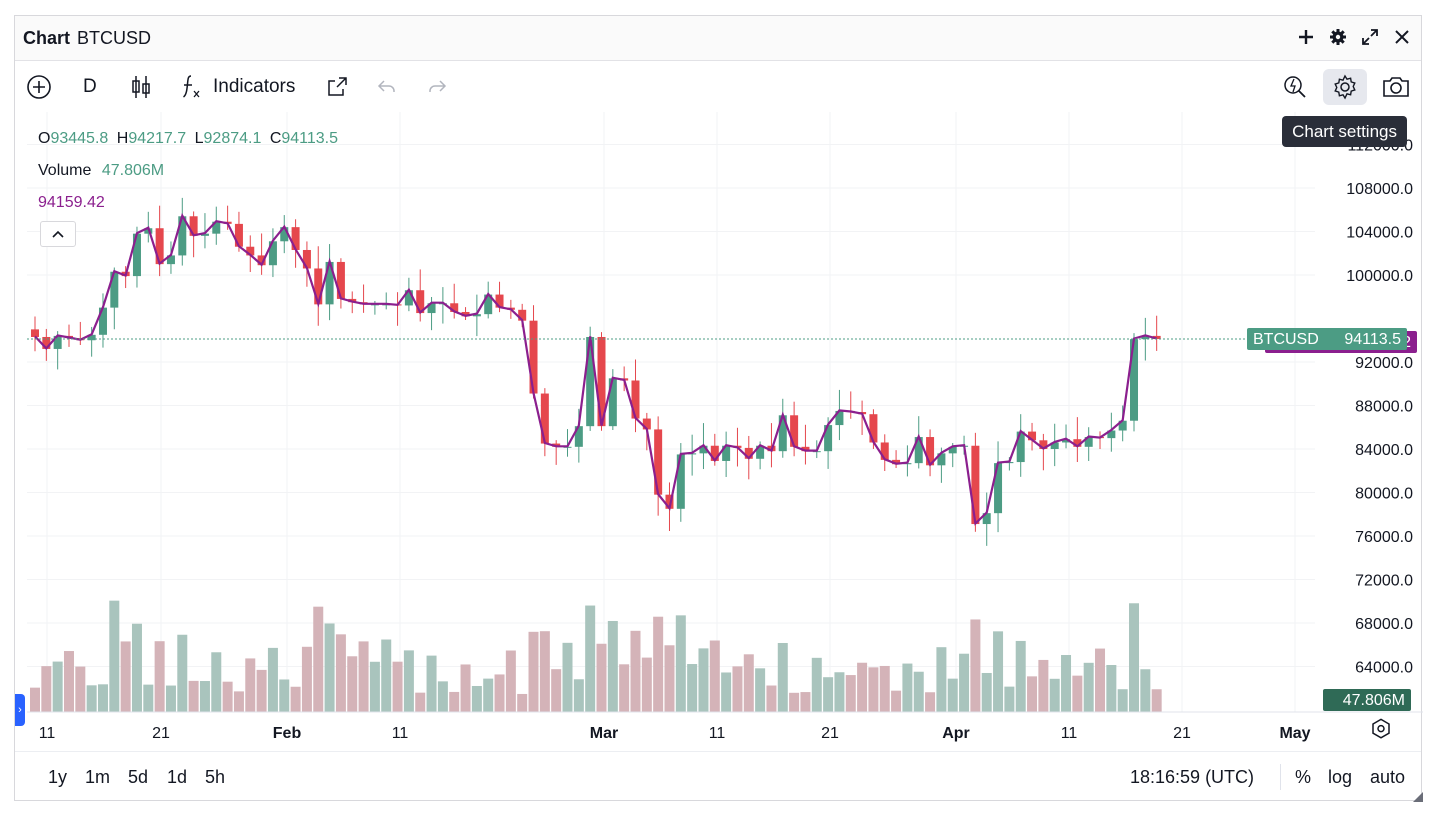 This screenshot has height=828, width=1434. Describe the element at coordinates (90, 86) in the screenshot. I see `interval-button: D` at that location.